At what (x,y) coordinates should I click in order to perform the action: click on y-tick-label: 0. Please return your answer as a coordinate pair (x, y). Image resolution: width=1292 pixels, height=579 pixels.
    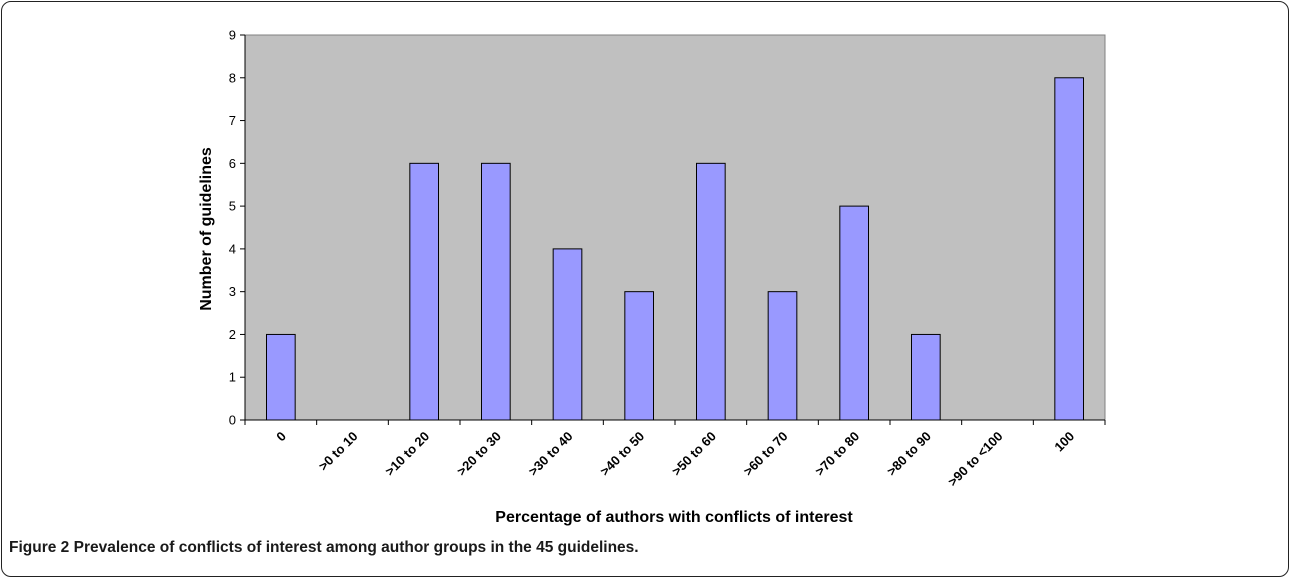
    Looking at the image, I should click on (232, 420).